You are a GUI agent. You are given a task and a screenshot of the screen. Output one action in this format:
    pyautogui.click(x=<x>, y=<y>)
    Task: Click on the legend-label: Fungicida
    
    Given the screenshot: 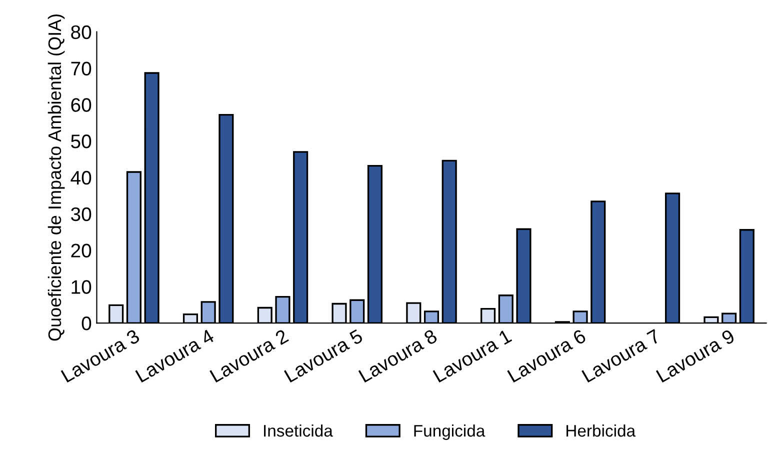 What is the action you would take?
    pyautogui.click(x=450, y=432)
    